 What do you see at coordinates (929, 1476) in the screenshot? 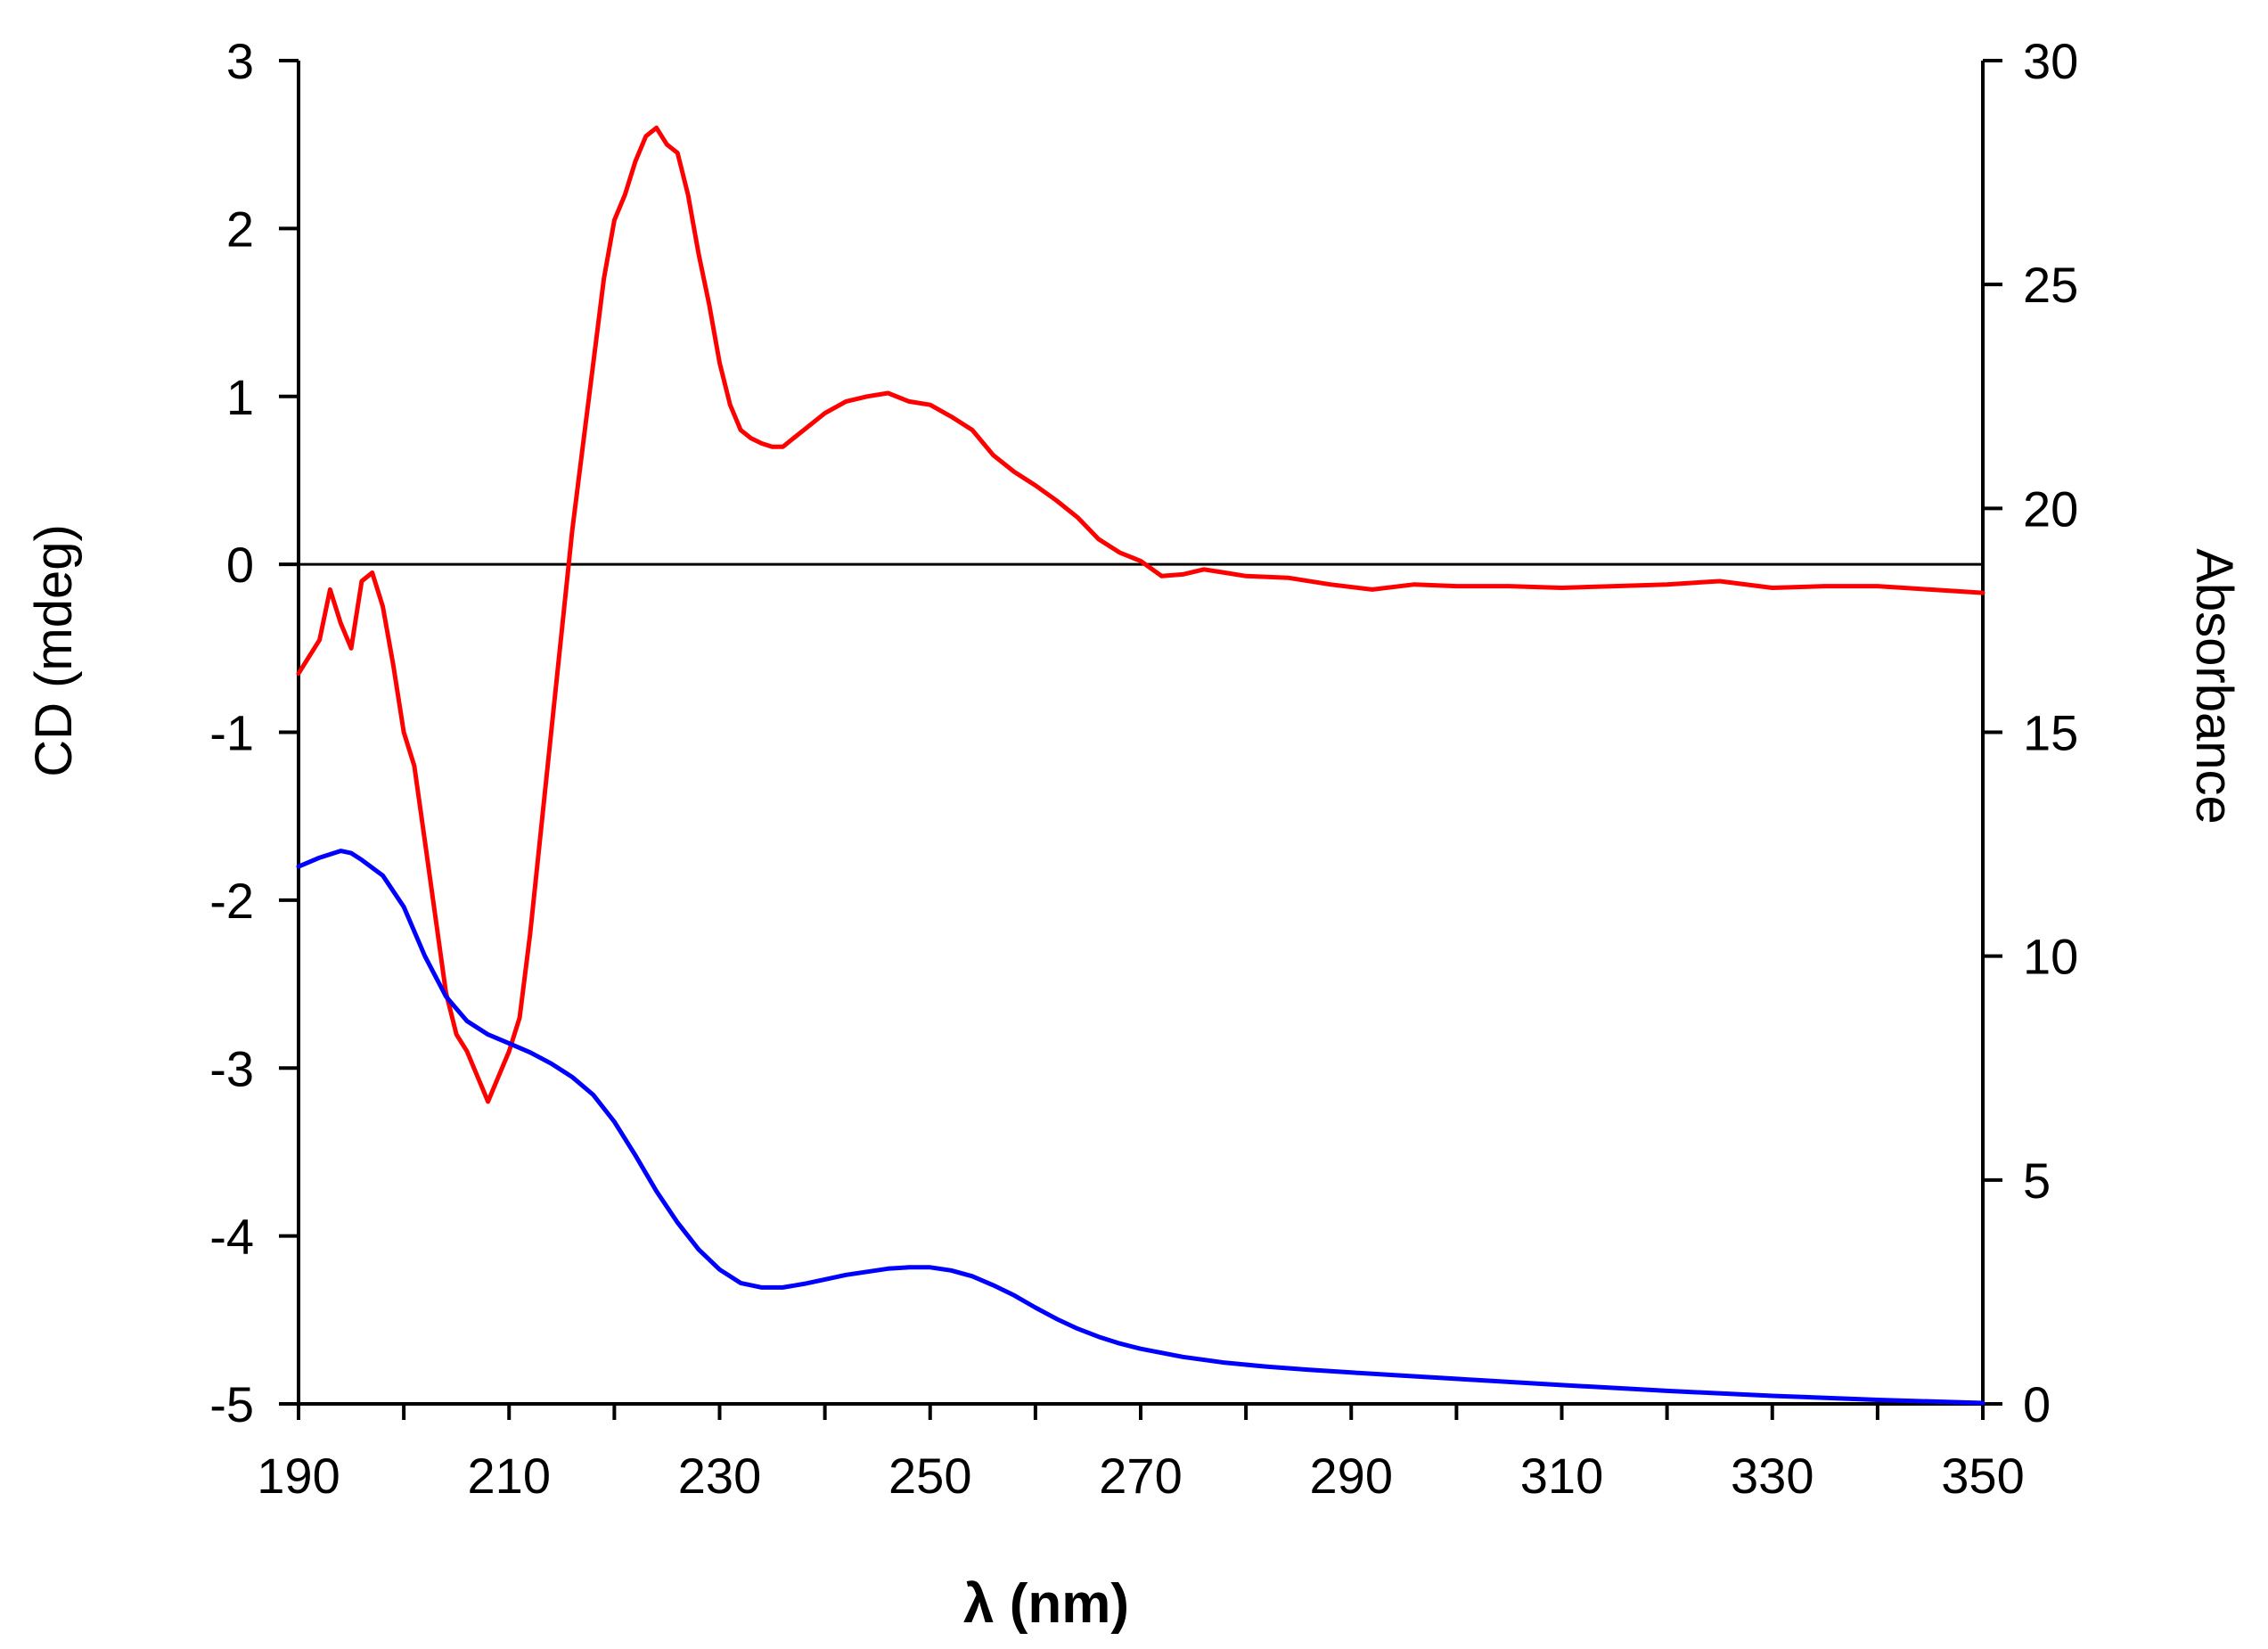
I see `x-tick-label: 250` at bounding box center [929, 1476].